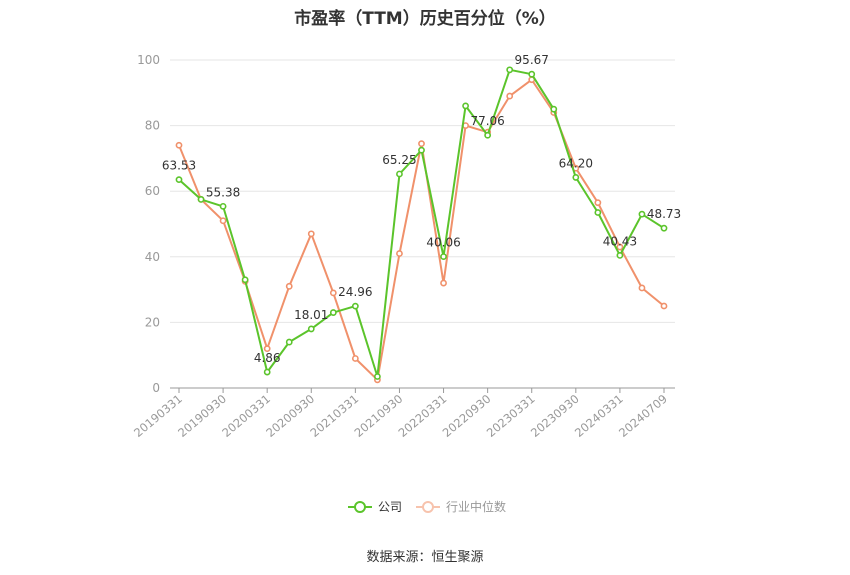 The height and width of the screenshot is (575, 850). Describe the element at coordinates (311, 315) in the screenshot. I see `data-label-company-6: 18.01` at that location.